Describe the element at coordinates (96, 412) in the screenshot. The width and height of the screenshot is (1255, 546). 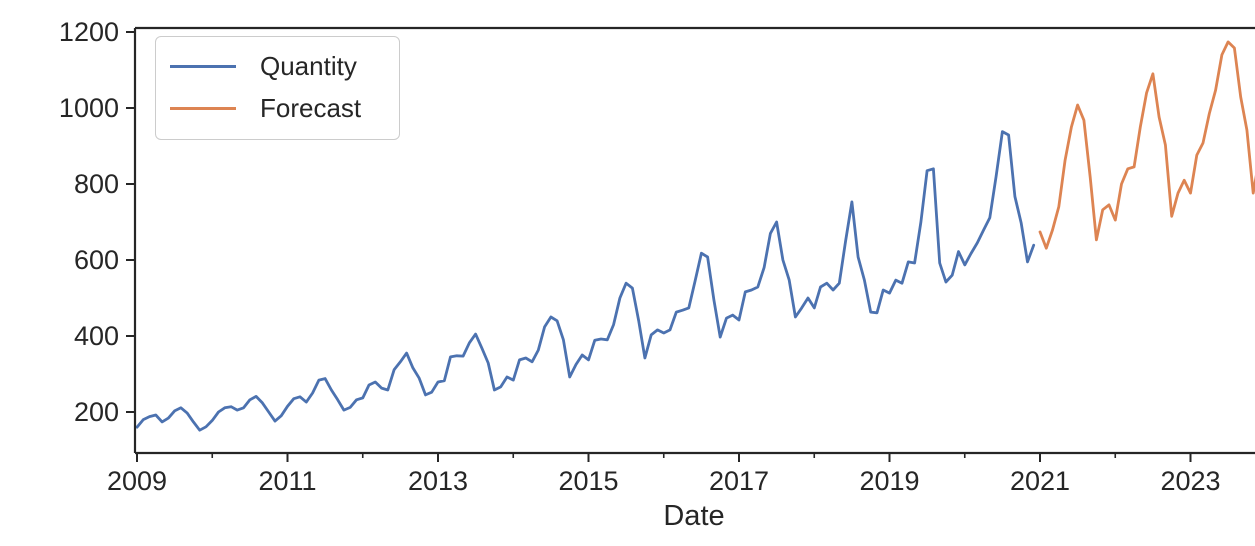
I see `y-tick-label: 200` at that location.